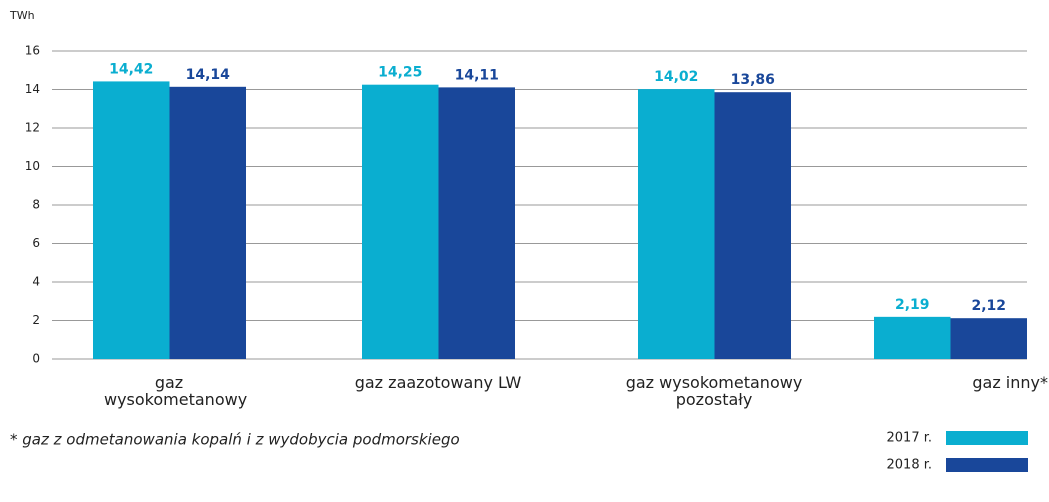  Describe the element at coordinates (208, 75) in the screenshot. I see `data-label: 14,14` at that location.